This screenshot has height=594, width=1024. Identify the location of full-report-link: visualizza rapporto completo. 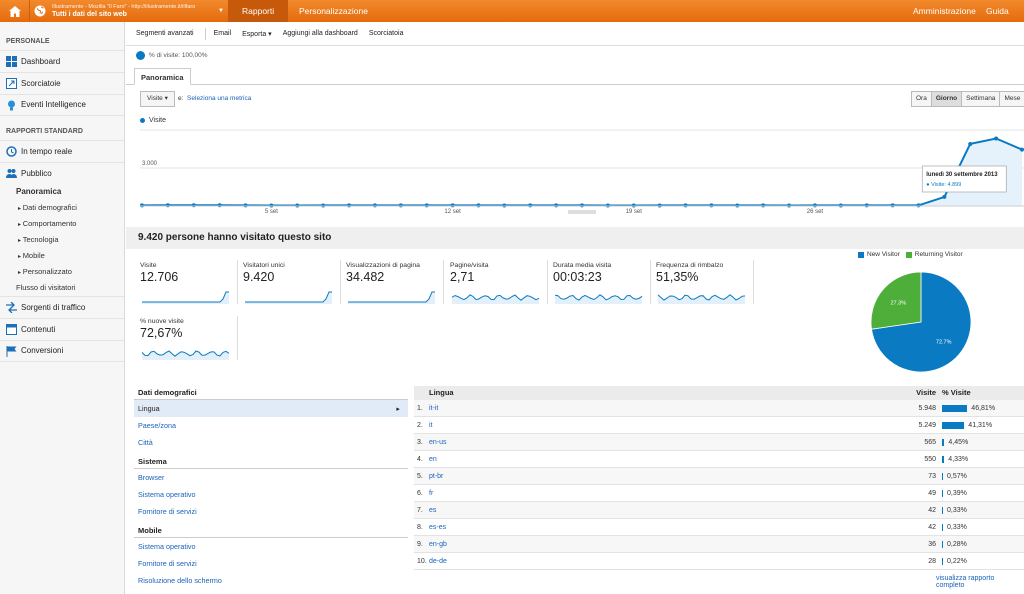
(965, 582).